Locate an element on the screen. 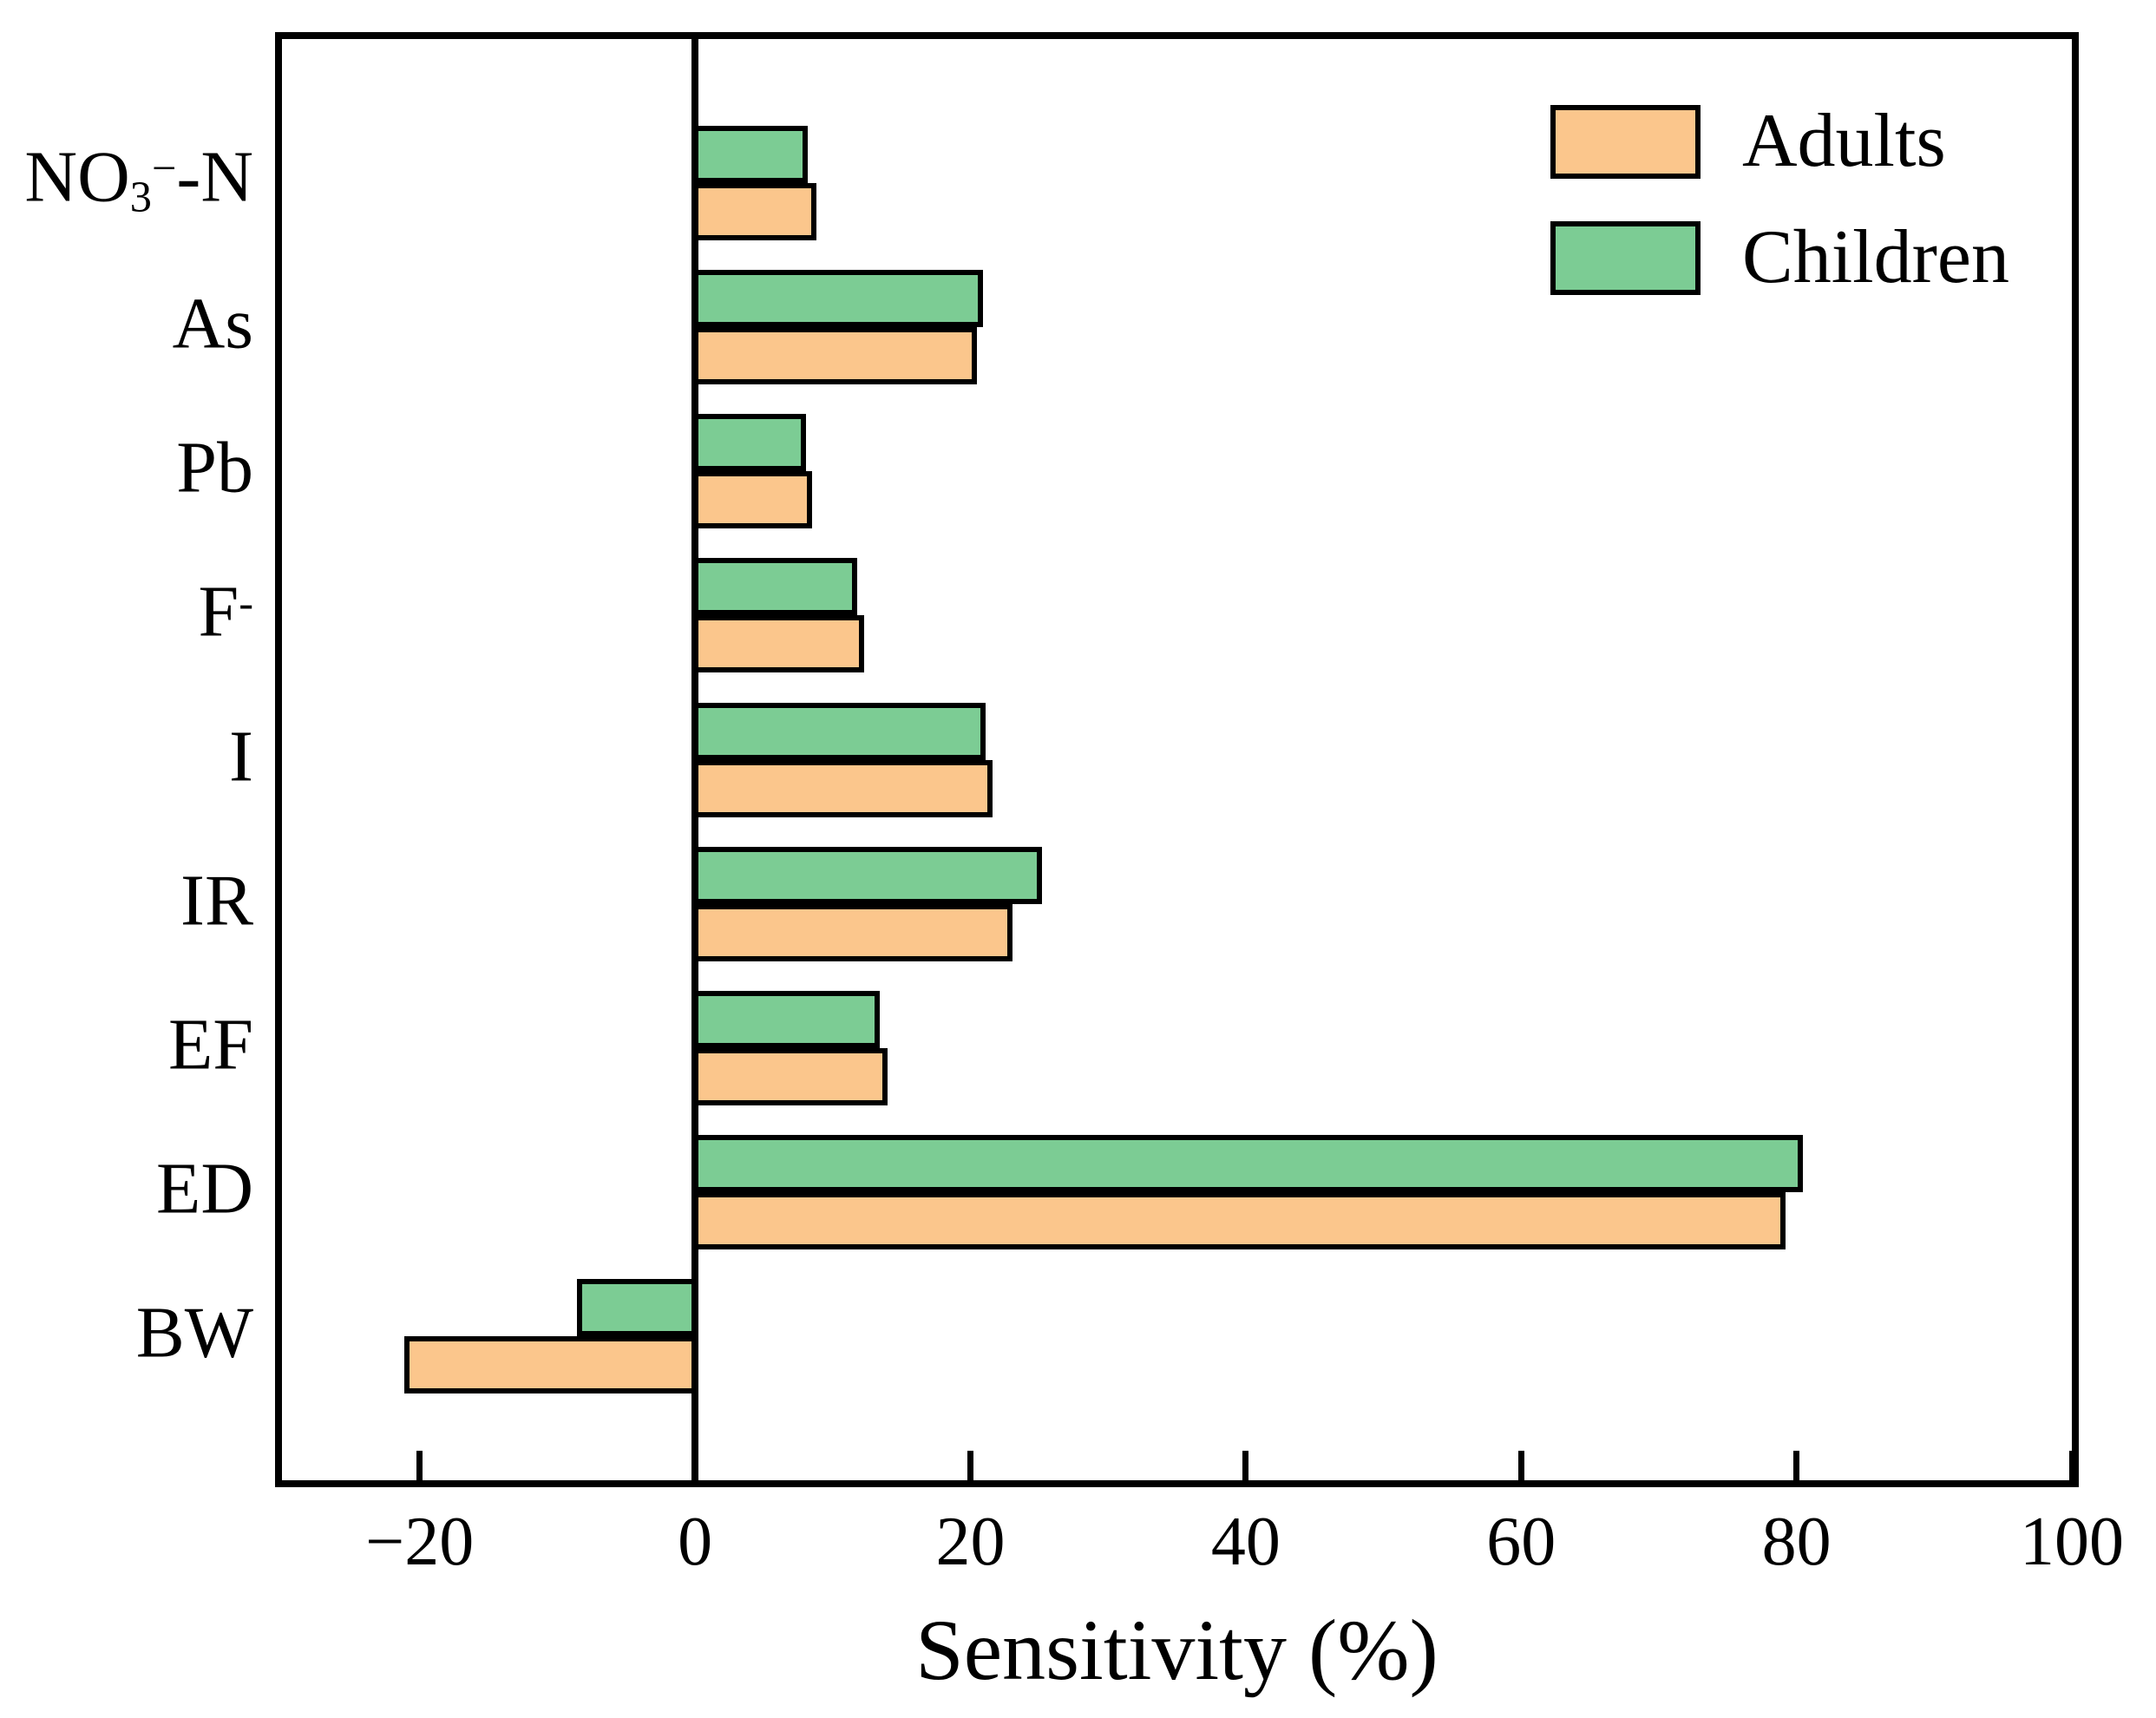 The image size is (2156, 1718). bar-NO3−-N-Children is located at coordinates (750, 155).